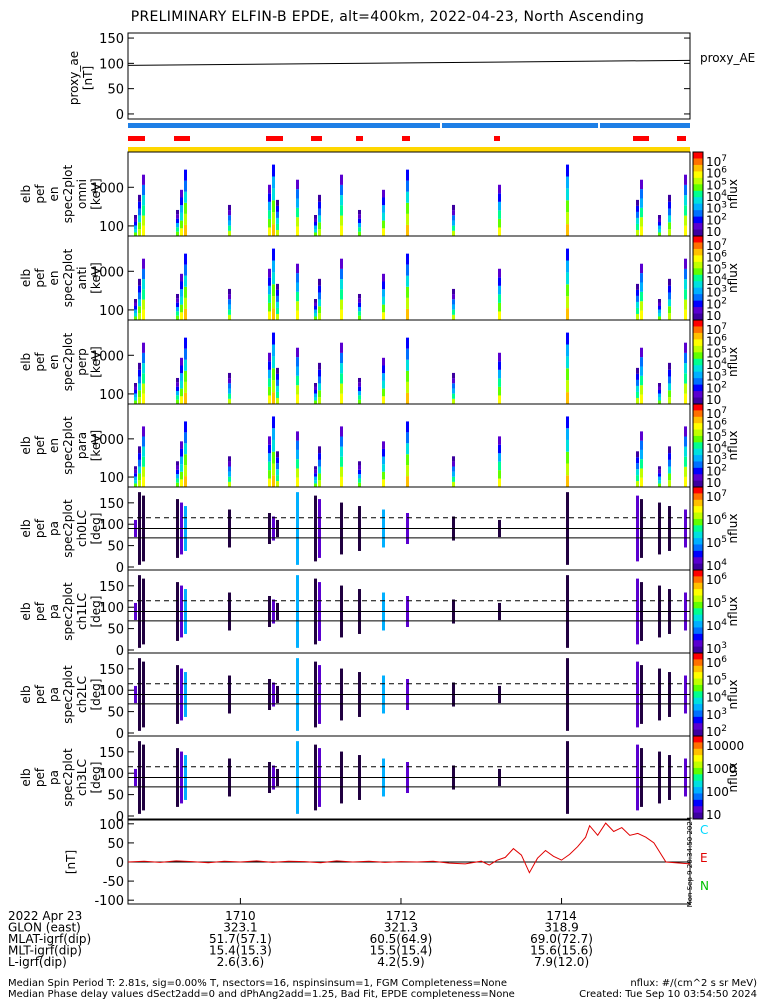 The height and width of the screenshot is (1000, 775). What do you see at coordinates (716, 329) in the screenshot?
I see `spec_perp-colorbar-tick: 107` at bounding box center [716, 329].